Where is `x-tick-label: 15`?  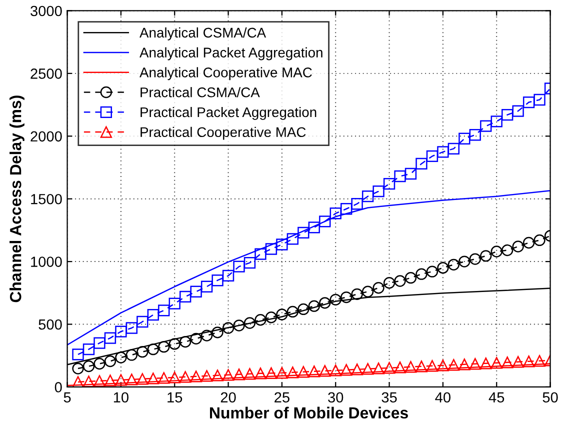 x-tick-label: 15 is located at coordinates (175, 397).